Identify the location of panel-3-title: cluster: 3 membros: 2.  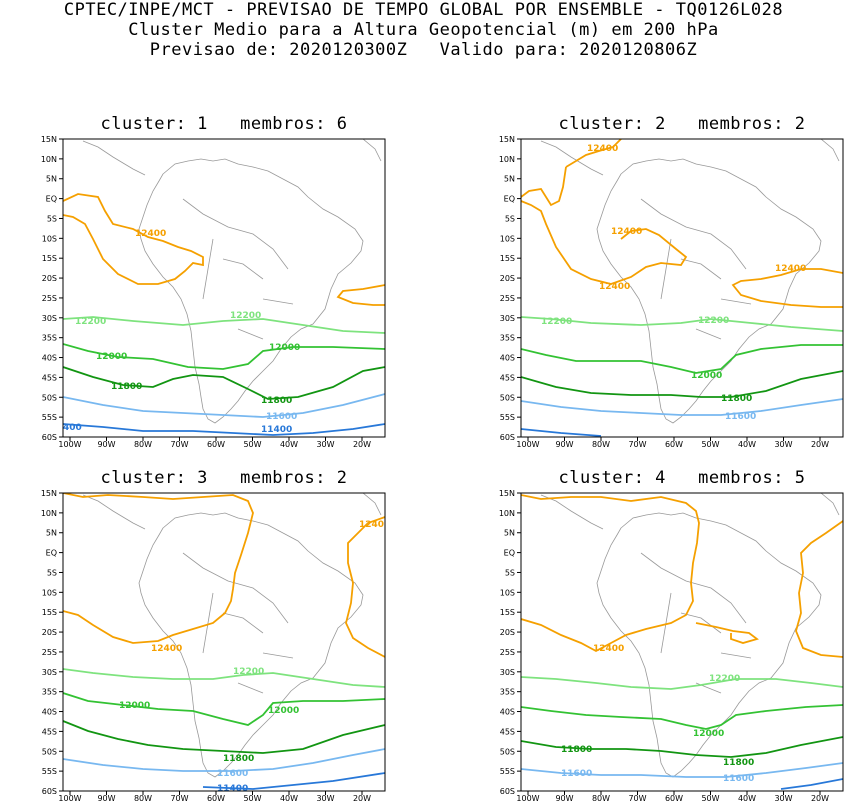
(224, 478).